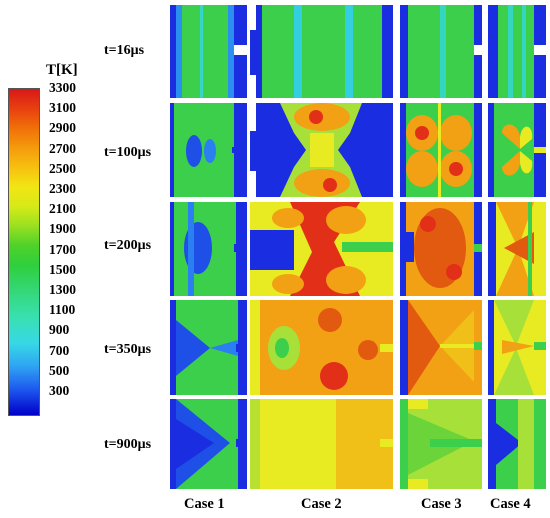 This screenshot has width=550, height=518. I want to click on colorbar-tick-label: 500, so click(59, 370).